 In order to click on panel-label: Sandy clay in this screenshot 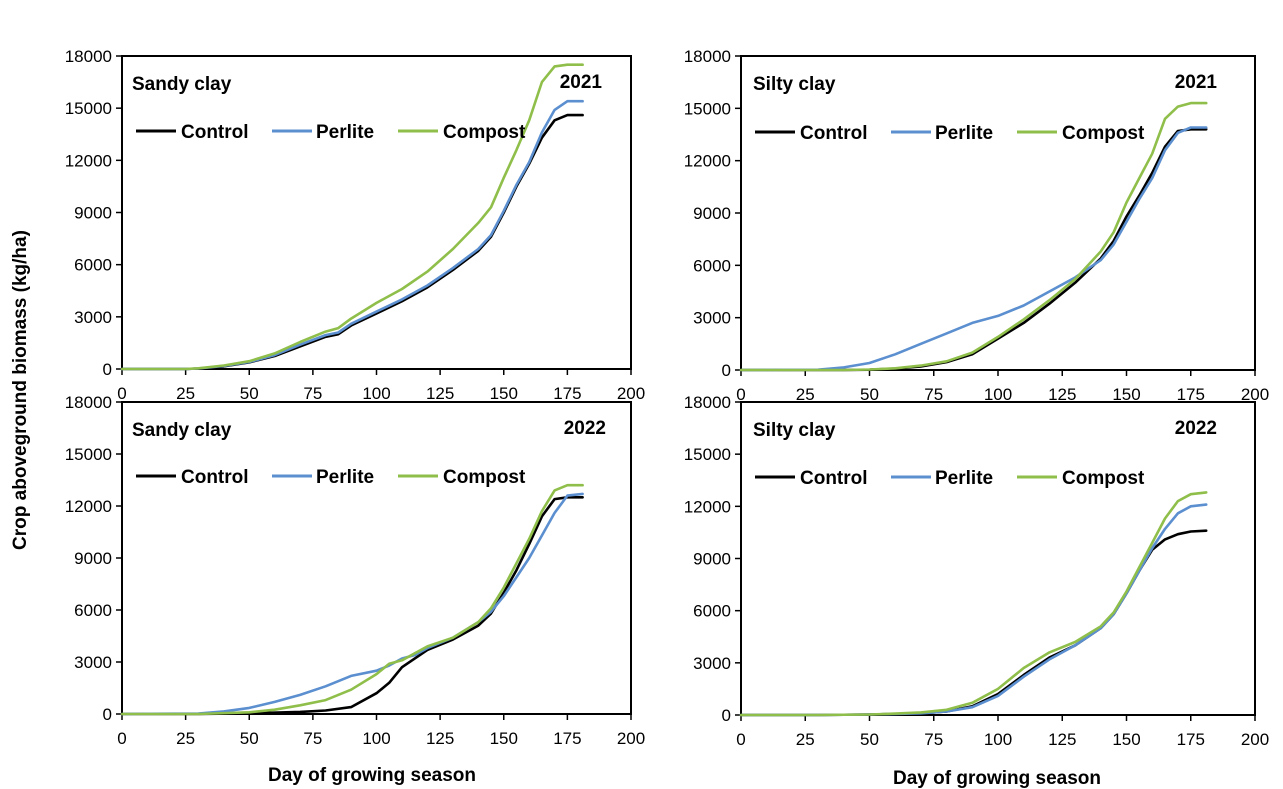, I will do `click(182, 430)`.